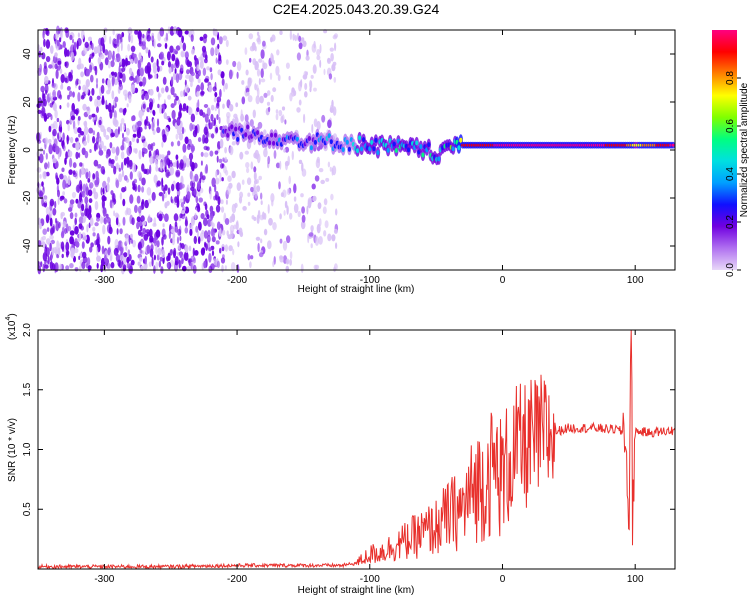  I want to click on spectrogram-y-tick-label: 40, so click(27, 54).